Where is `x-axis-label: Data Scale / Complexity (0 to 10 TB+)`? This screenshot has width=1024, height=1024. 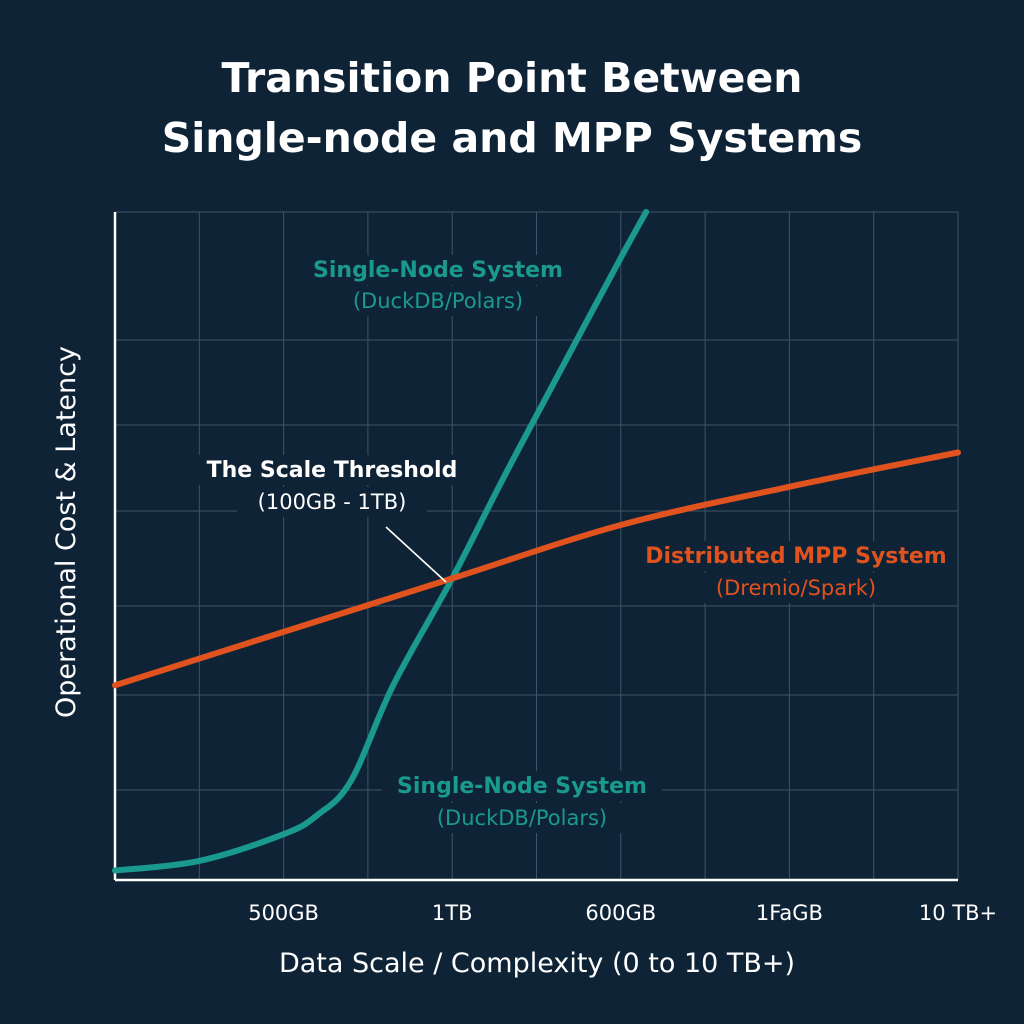
x-axis-label: Data Scale / Complexity (0 to 10 TB+) is located at coordinates (537, 963).